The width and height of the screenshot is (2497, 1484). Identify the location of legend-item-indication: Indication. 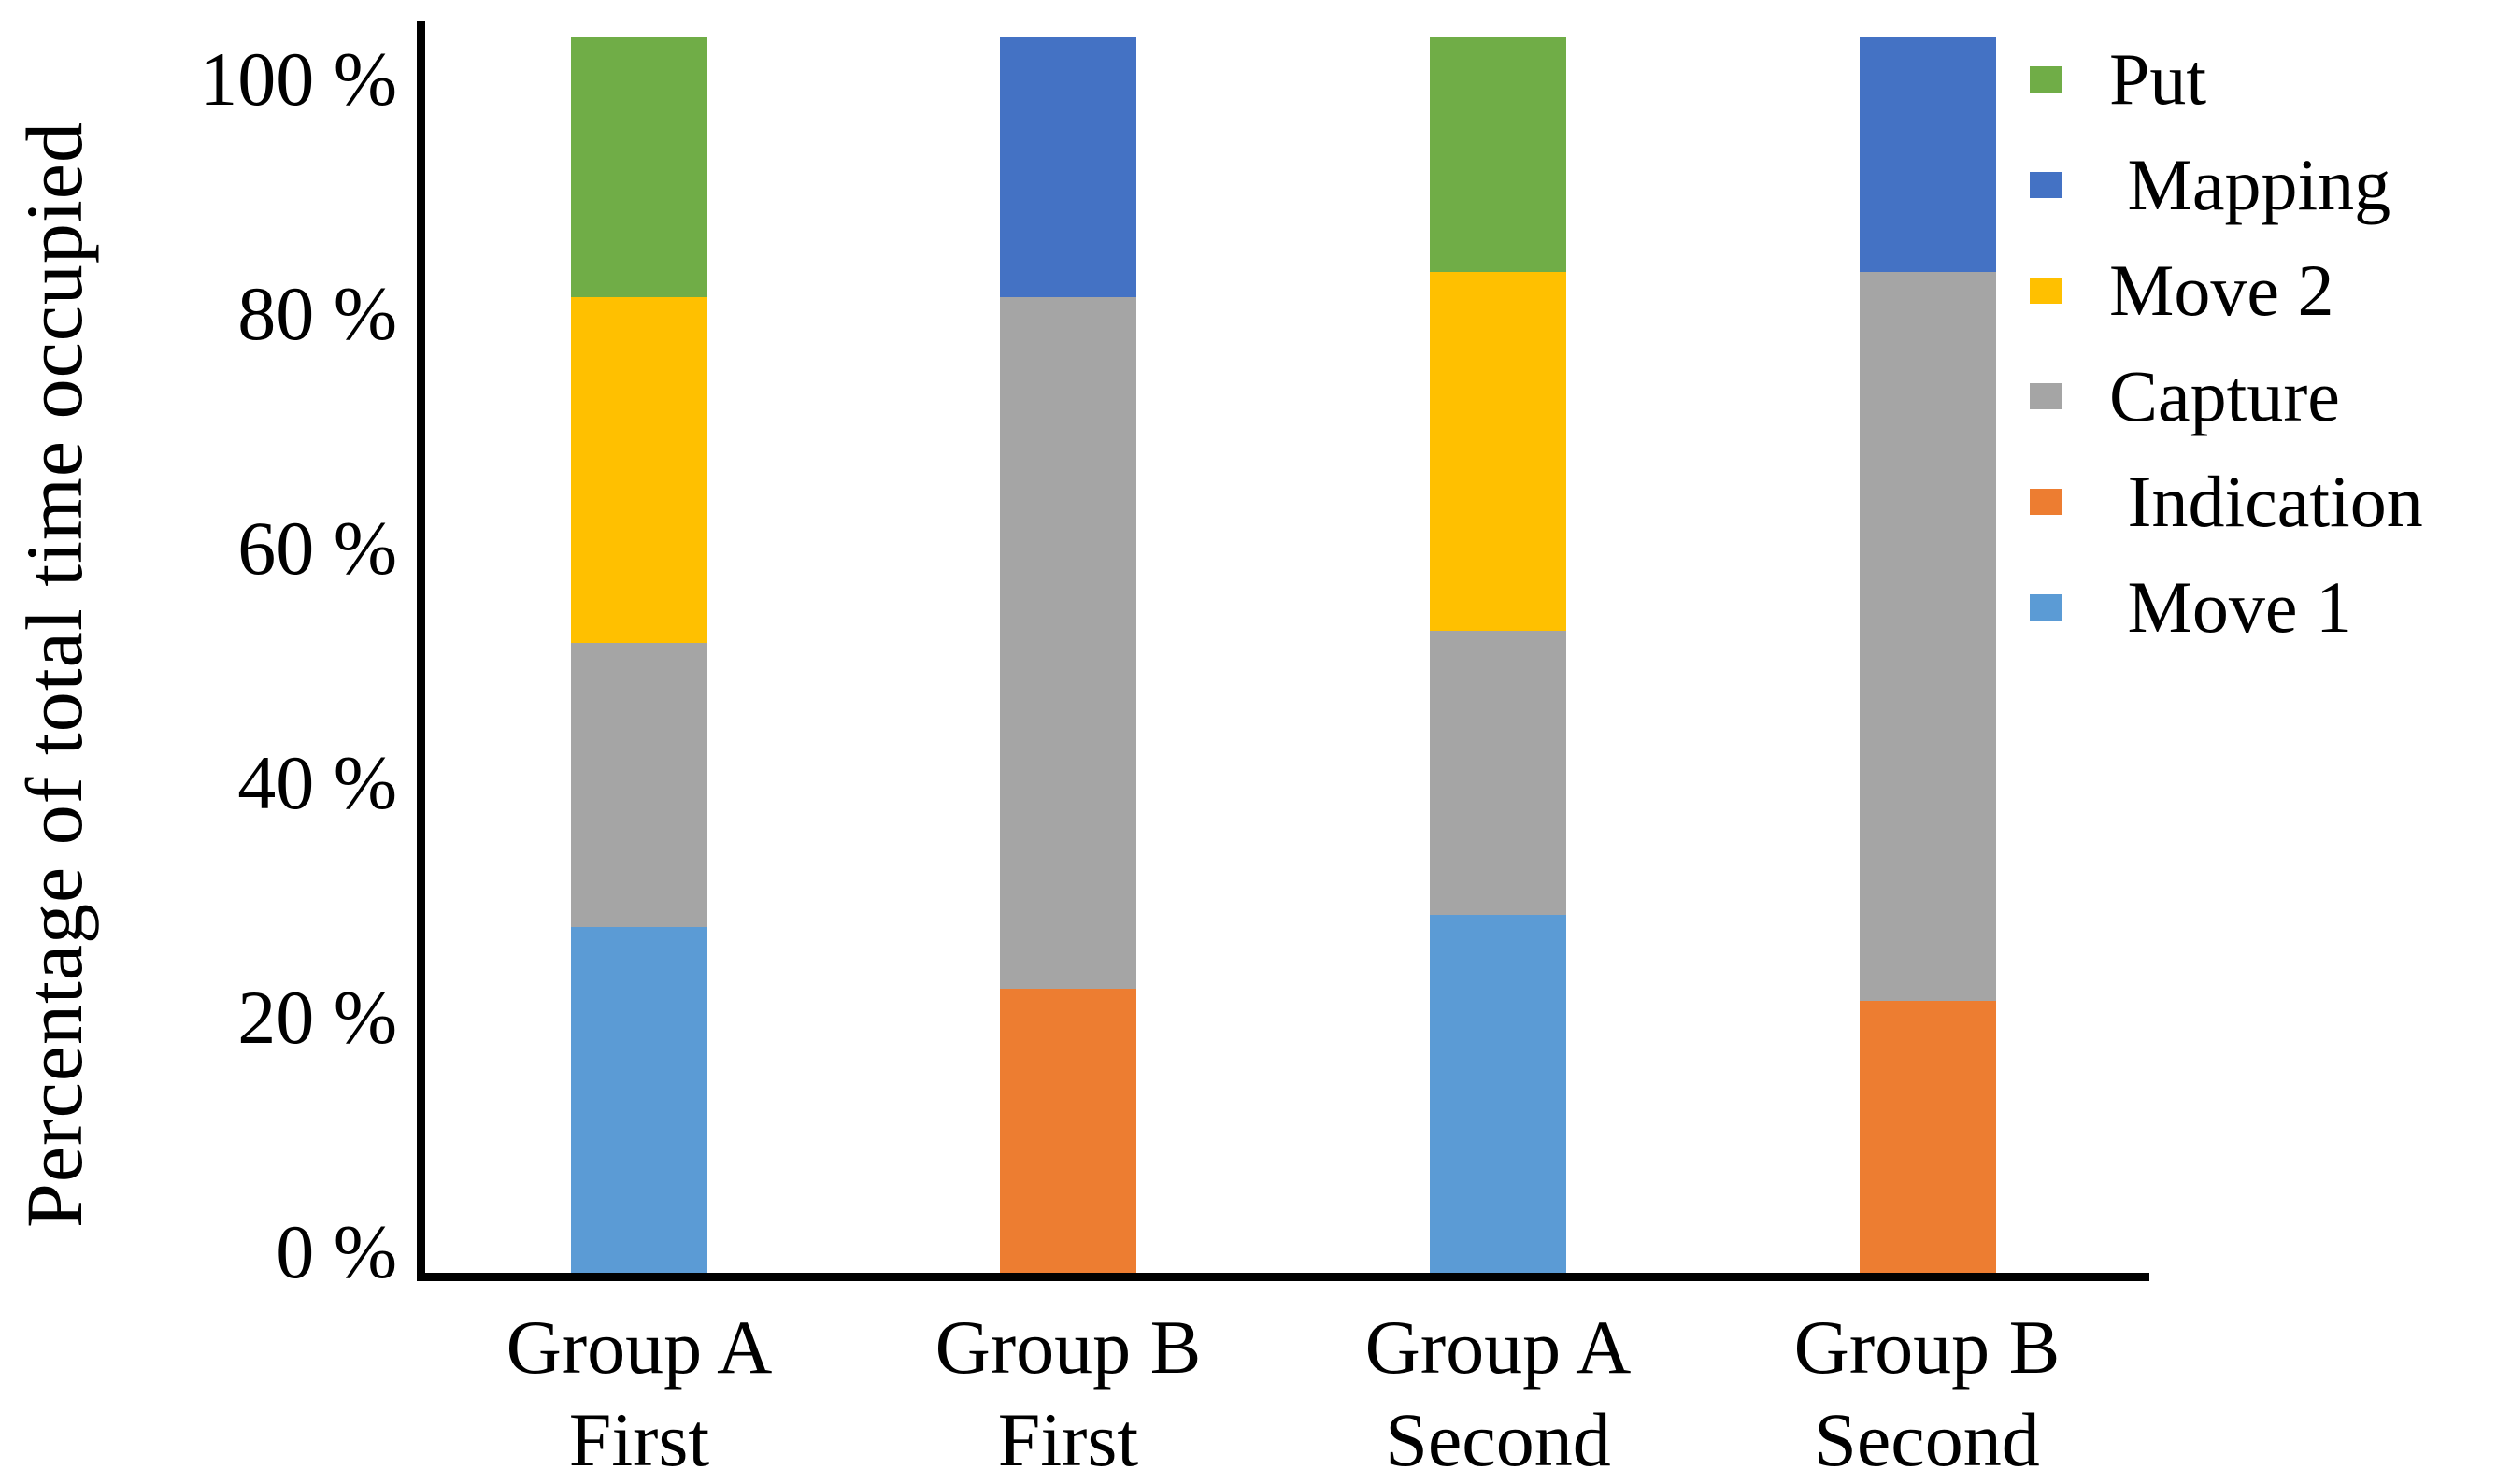
(2226, 501).